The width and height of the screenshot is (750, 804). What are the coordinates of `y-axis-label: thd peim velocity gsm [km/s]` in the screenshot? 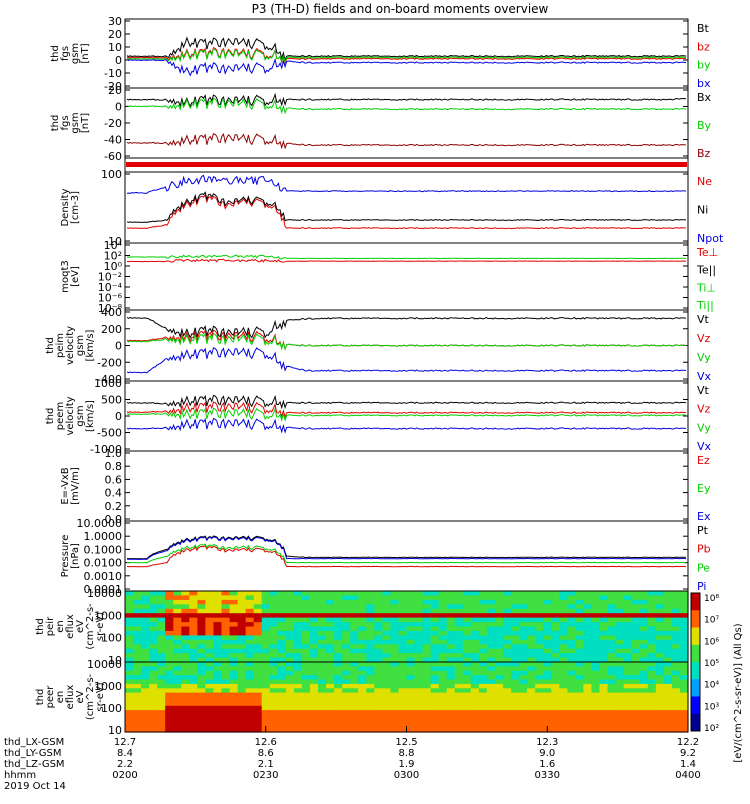 It's located at (70, 345).